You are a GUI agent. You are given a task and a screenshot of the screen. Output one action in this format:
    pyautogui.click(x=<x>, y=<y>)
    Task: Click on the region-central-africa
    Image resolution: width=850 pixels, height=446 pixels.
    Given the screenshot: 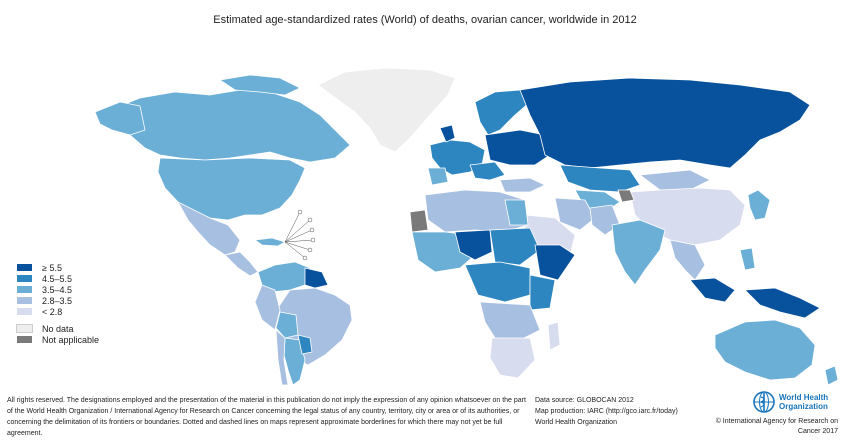 What is the action you would take?
    pyautogui.click(x=497, y=282)
    